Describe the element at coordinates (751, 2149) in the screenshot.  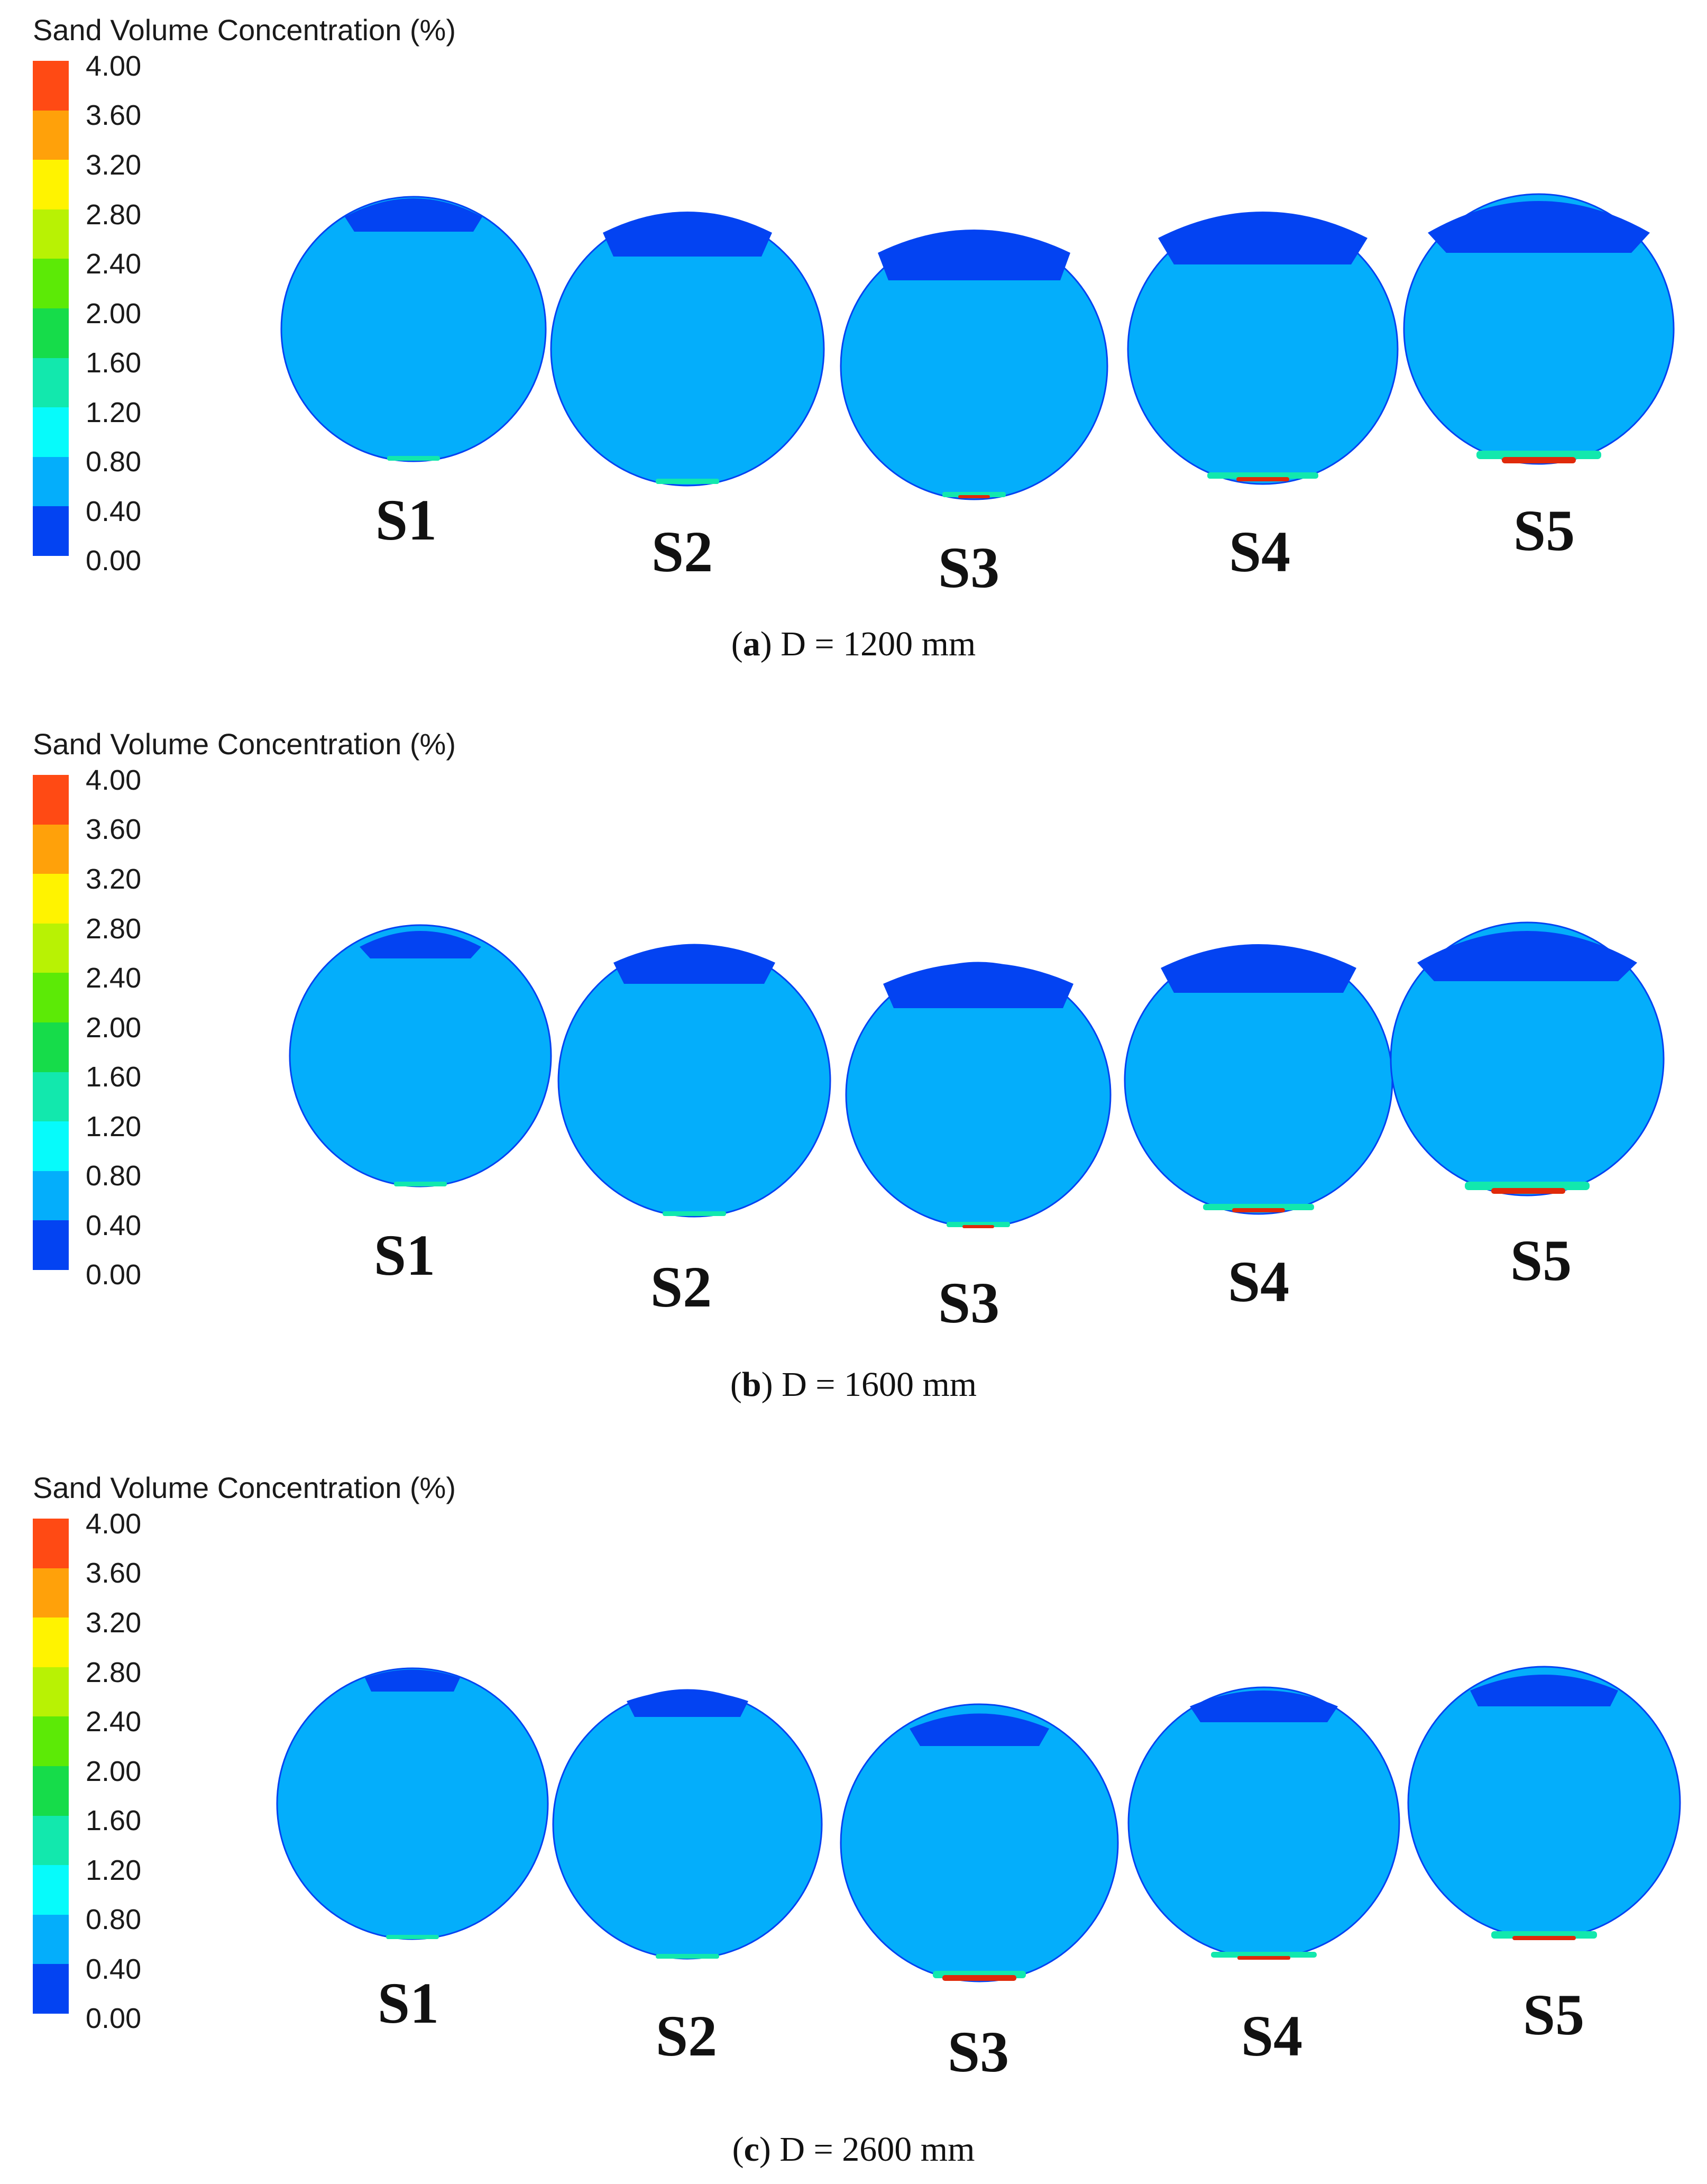
I see `panel-letter: c` at that location.